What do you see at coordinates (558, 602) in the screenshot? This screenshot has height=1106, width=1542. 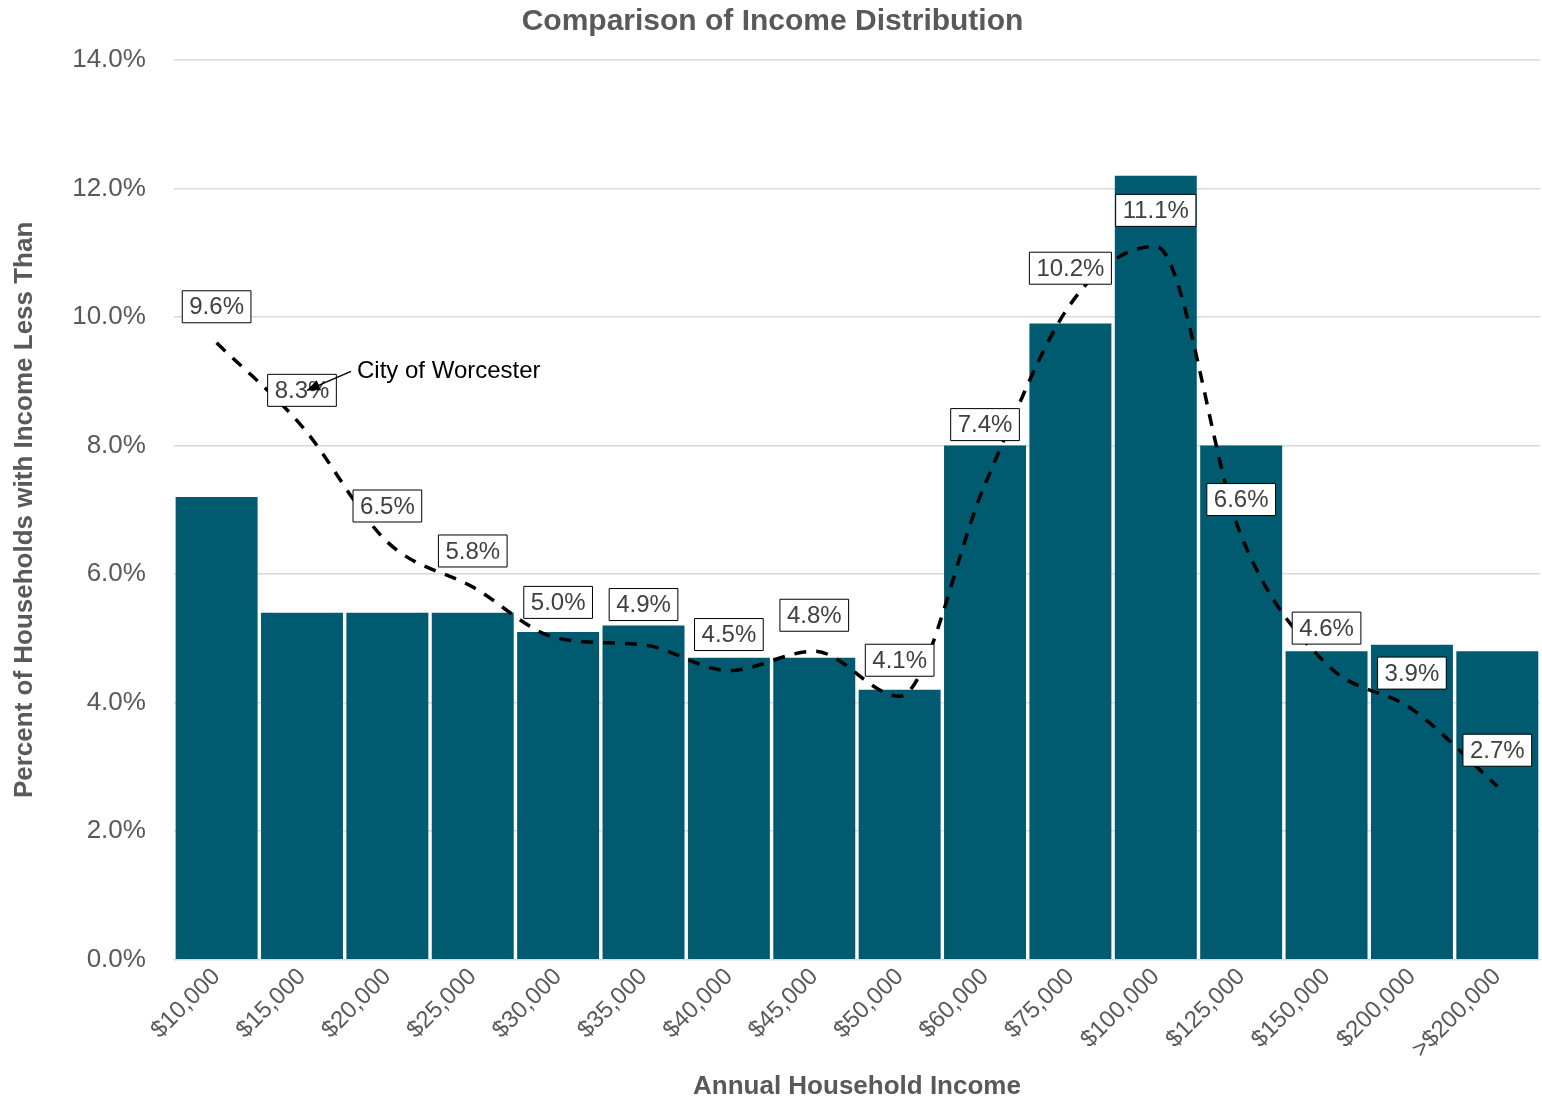 I see `data-label: 5.0%` at bounding box center [558, 602].